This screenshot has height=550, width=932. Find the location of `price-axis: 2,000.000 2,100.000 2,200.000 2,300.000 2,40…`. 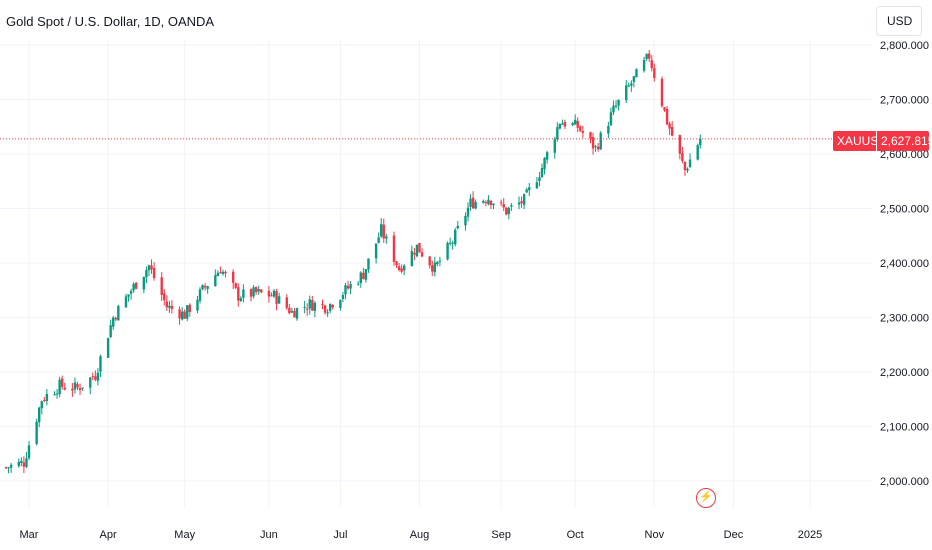

price-axis: 2,000.000 2,100.000 2,200.000 2,300.000 2,40… is located at coordinates (904, 264).